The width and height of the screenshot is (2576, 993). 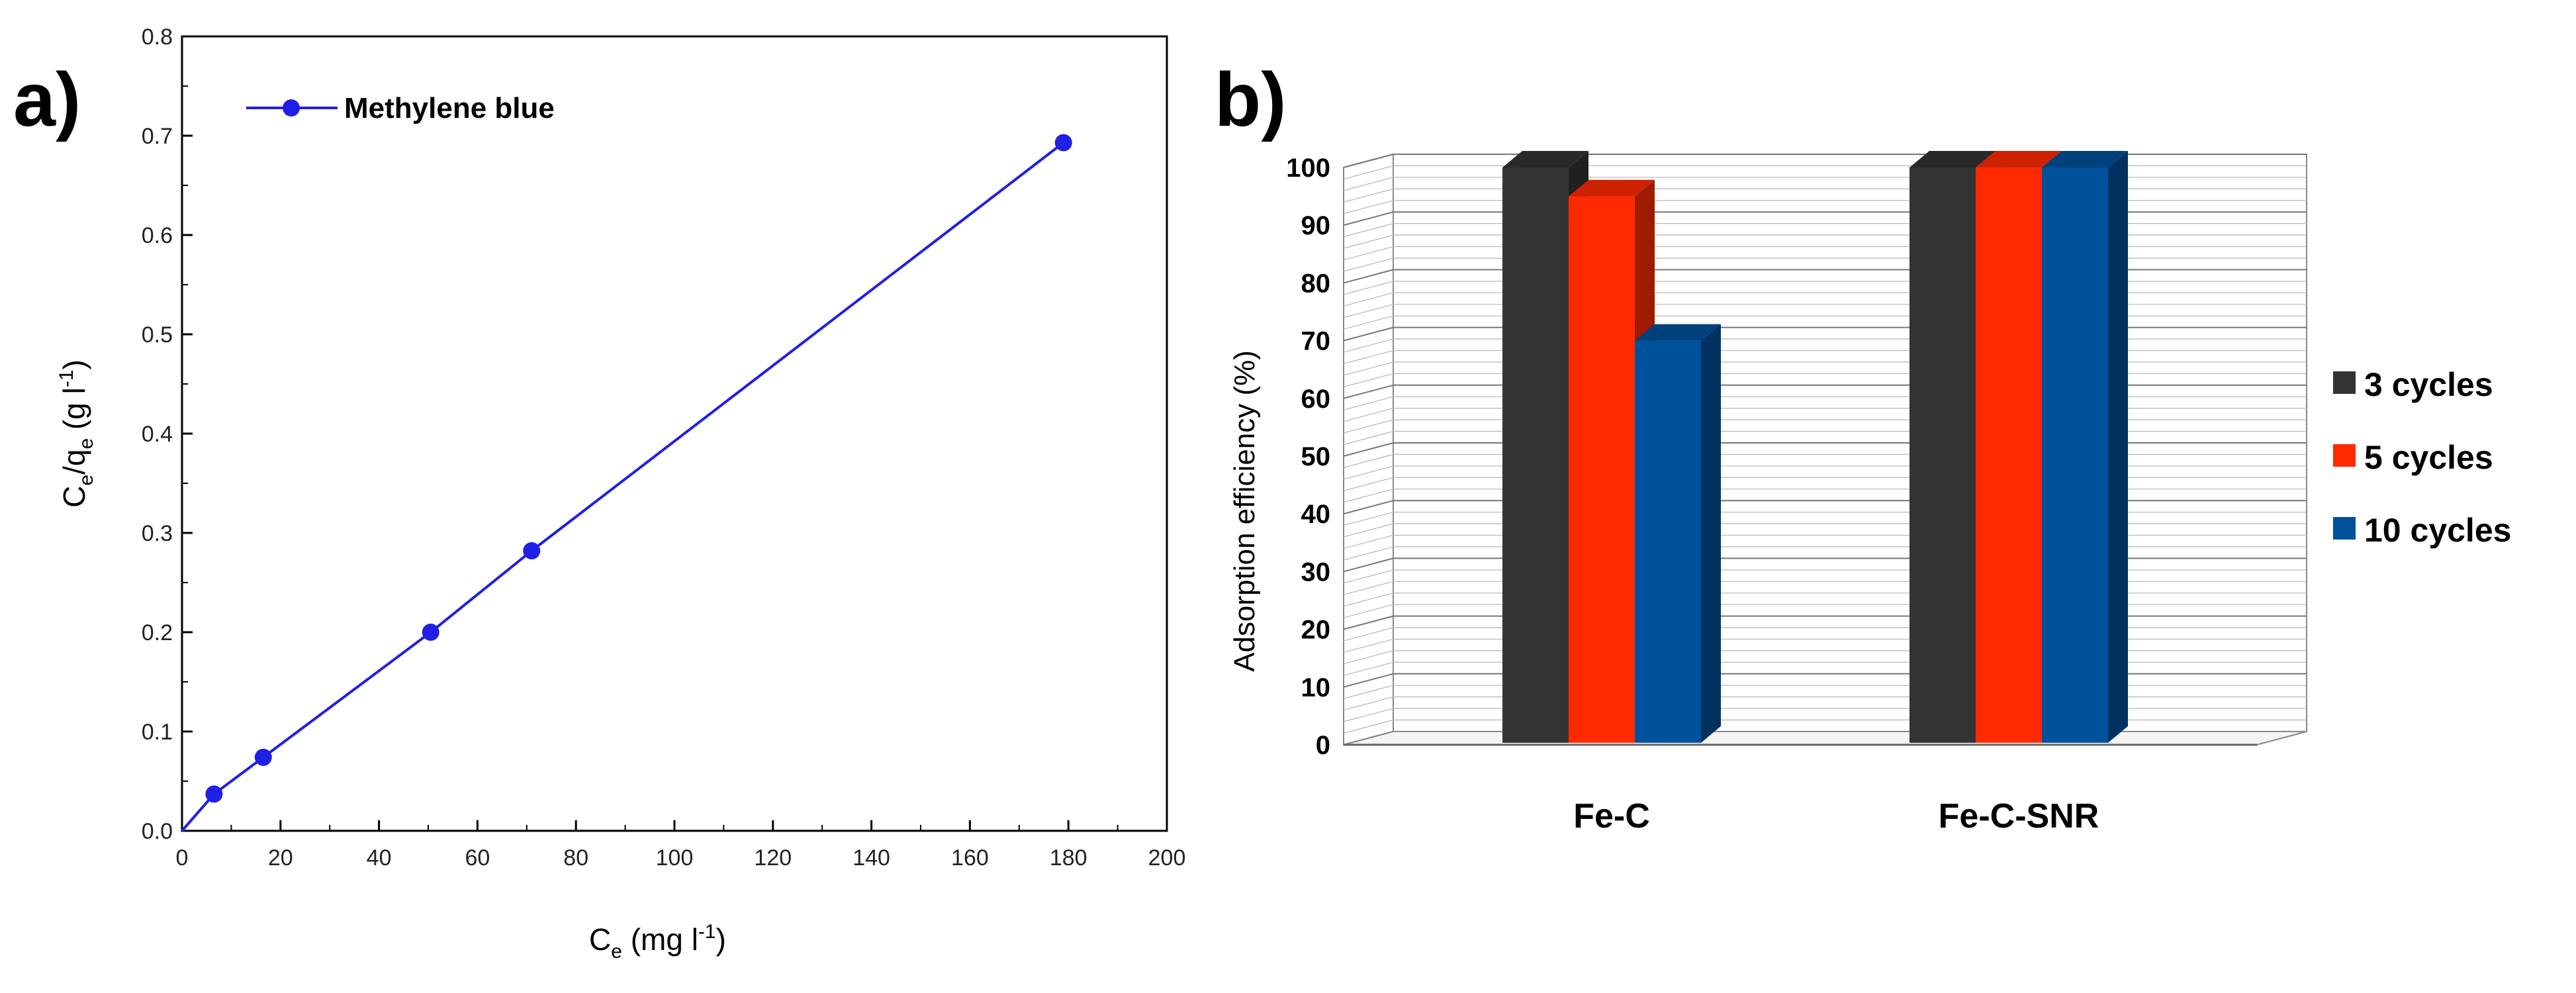 I want to click on x-tick-label-a-9: 180, so click(x=1068, y=858).